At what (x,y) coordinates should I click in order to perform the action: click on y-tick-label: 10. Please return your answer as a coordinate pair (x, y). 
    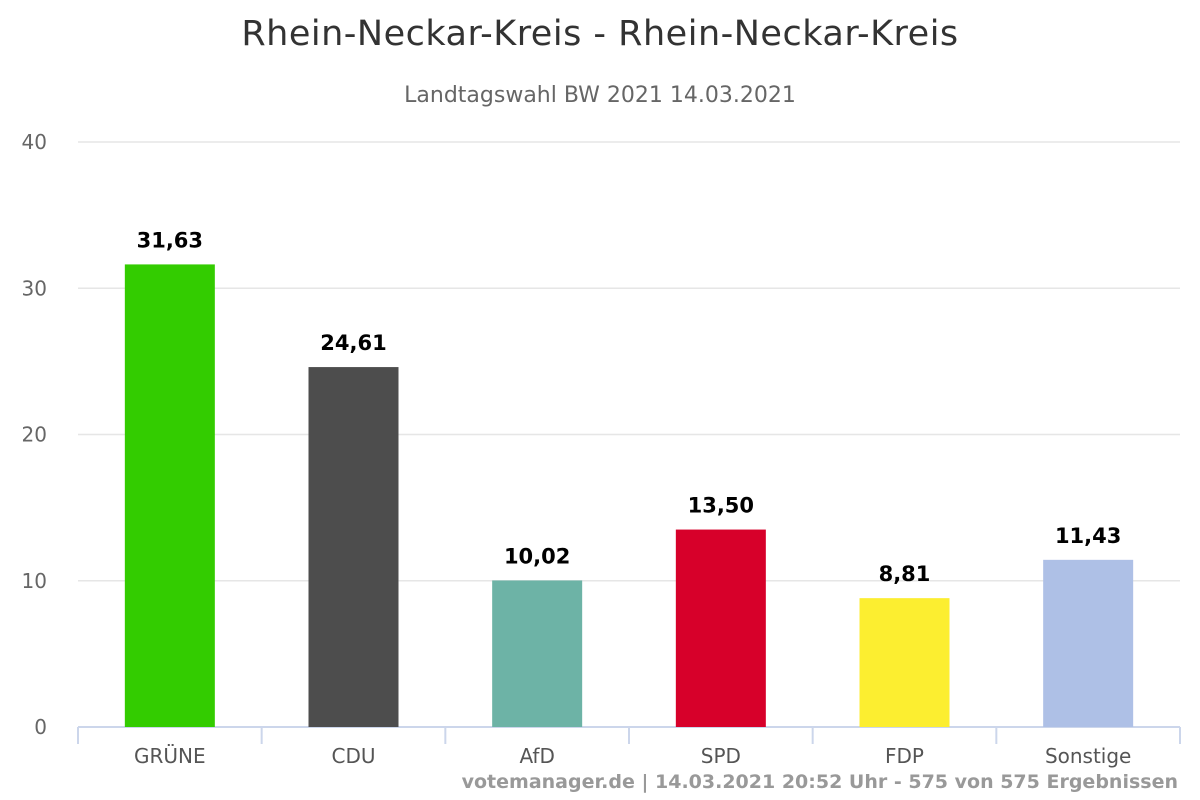
    Looking at the image, I should click on (34, 581).